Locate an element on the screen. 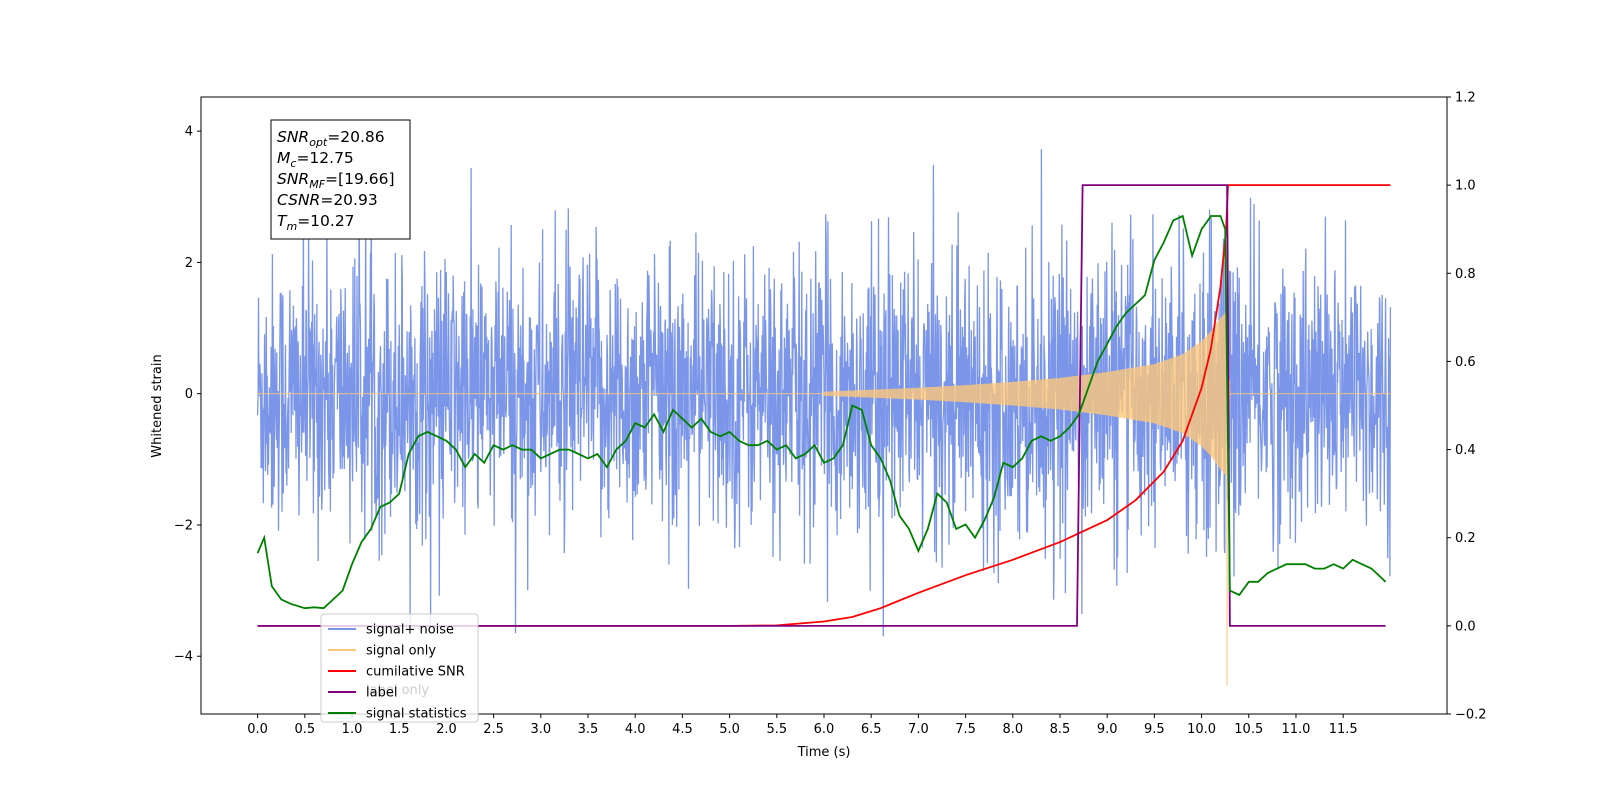  y-tick-label: 4 is located at coordinates (189, 132).